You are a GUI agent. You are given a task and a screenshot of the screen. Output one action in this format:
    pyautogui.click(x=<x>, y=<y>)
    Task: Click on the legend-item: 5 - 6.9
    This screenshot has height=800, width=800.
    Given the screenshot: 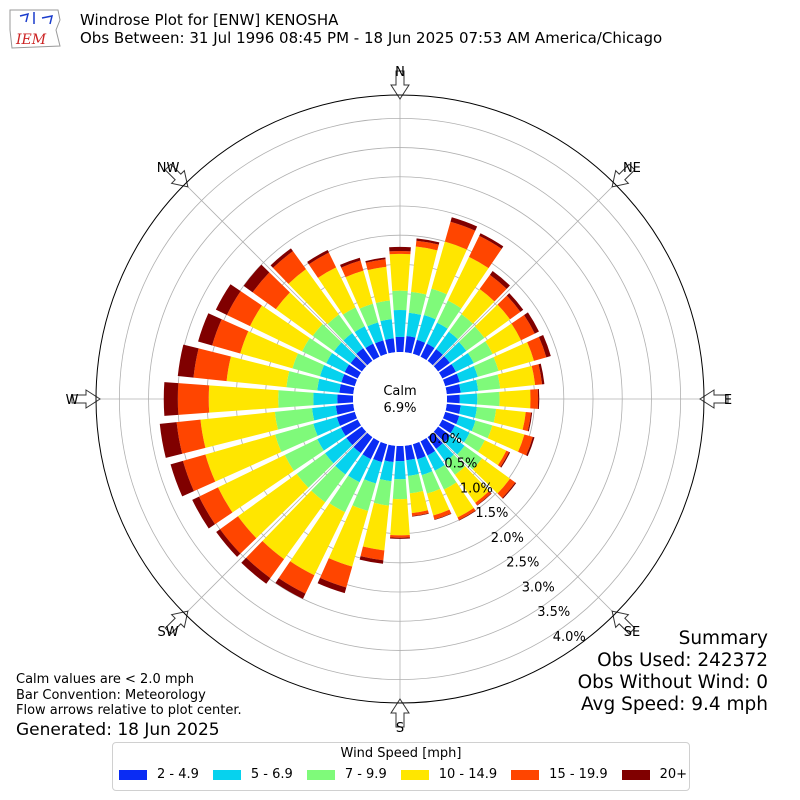 What is the action you would take?
    pyautogui.click(x=252, y=774)
    